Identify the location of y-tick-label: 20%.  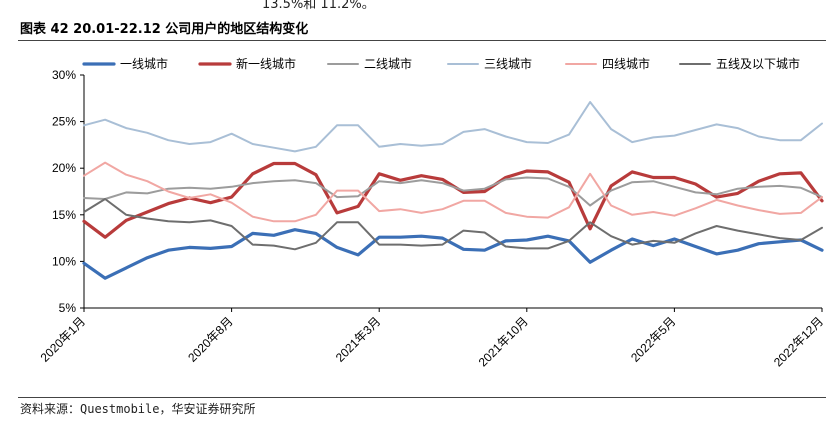
(64, 168).